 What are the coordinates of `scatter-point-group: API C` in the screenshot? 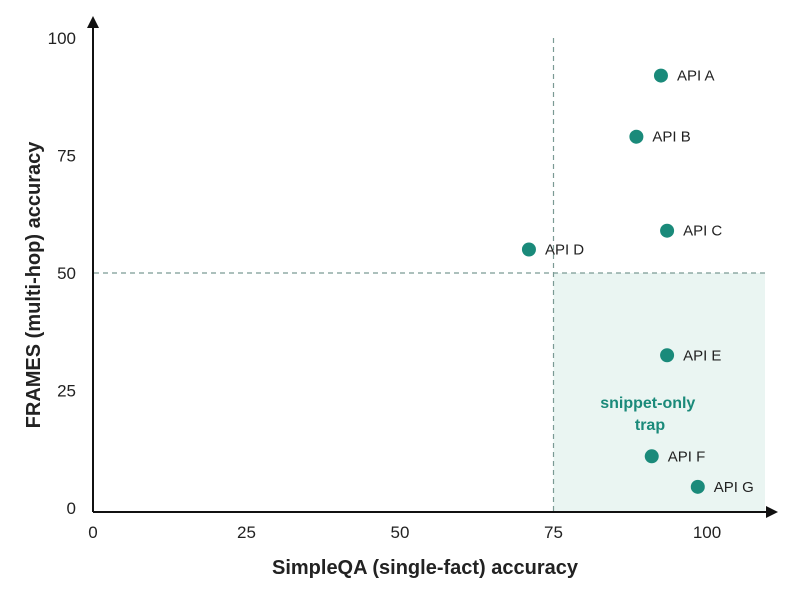 It's located at (691, 231).